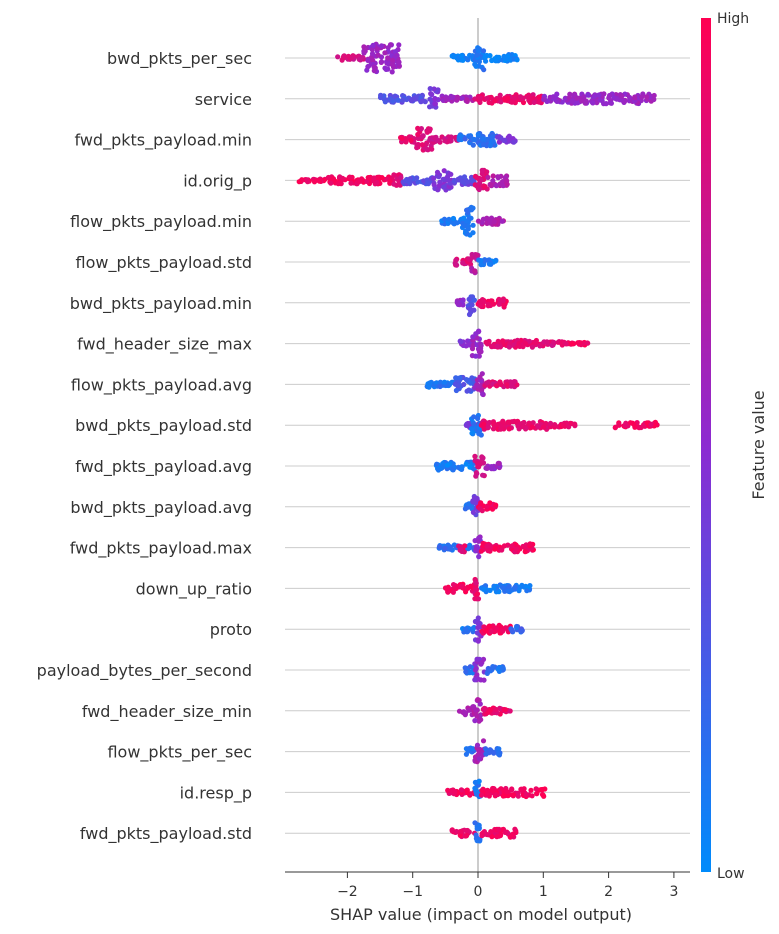  I want to click on feature-label: bwd_pkts_payload.std, so click(163, 426).